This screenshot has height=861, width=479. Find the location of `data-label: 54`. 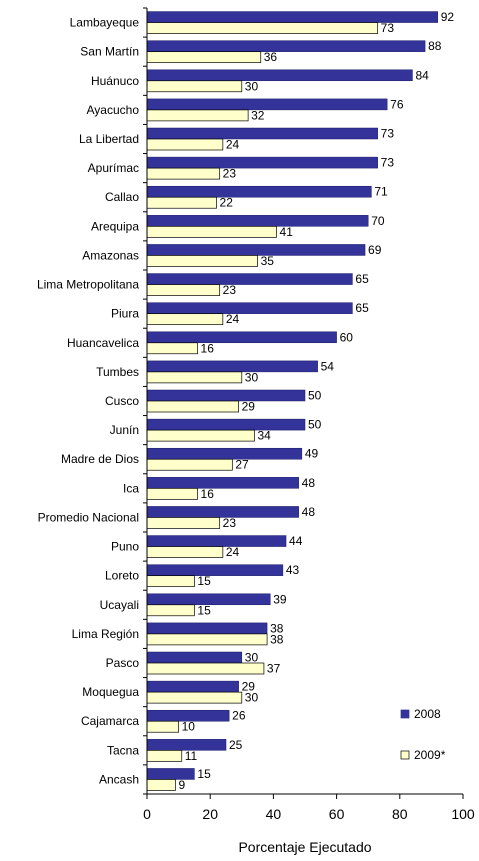

data-label: 54 is located at coordinates (328, 366).